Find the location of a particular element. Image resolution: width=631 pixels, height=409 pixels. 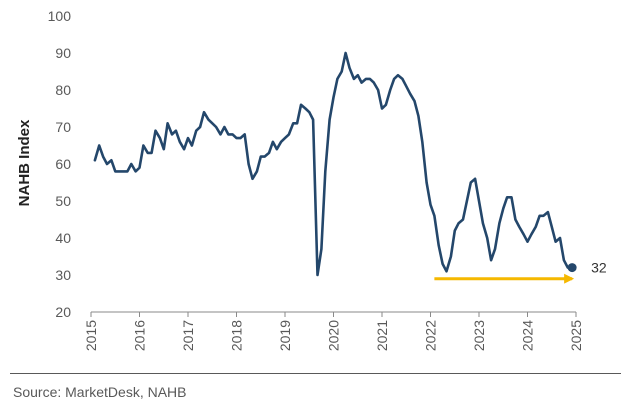

x-tick-label: 2024 is located at coordinates (528, 335).